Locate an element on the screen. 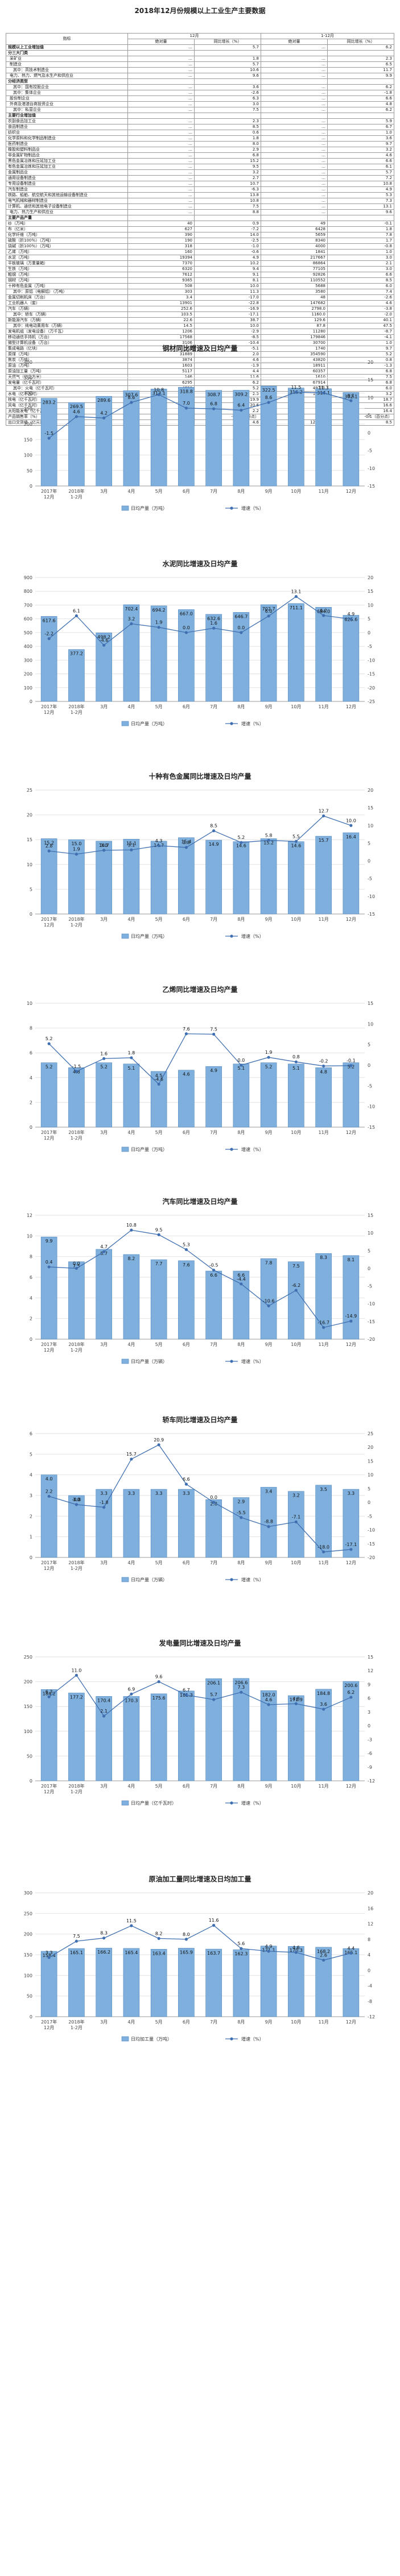 Image resolution: width=400 pixels, height=2576 pixels. bar-value-label: 2.8 is located at coordinates (213, 1503).